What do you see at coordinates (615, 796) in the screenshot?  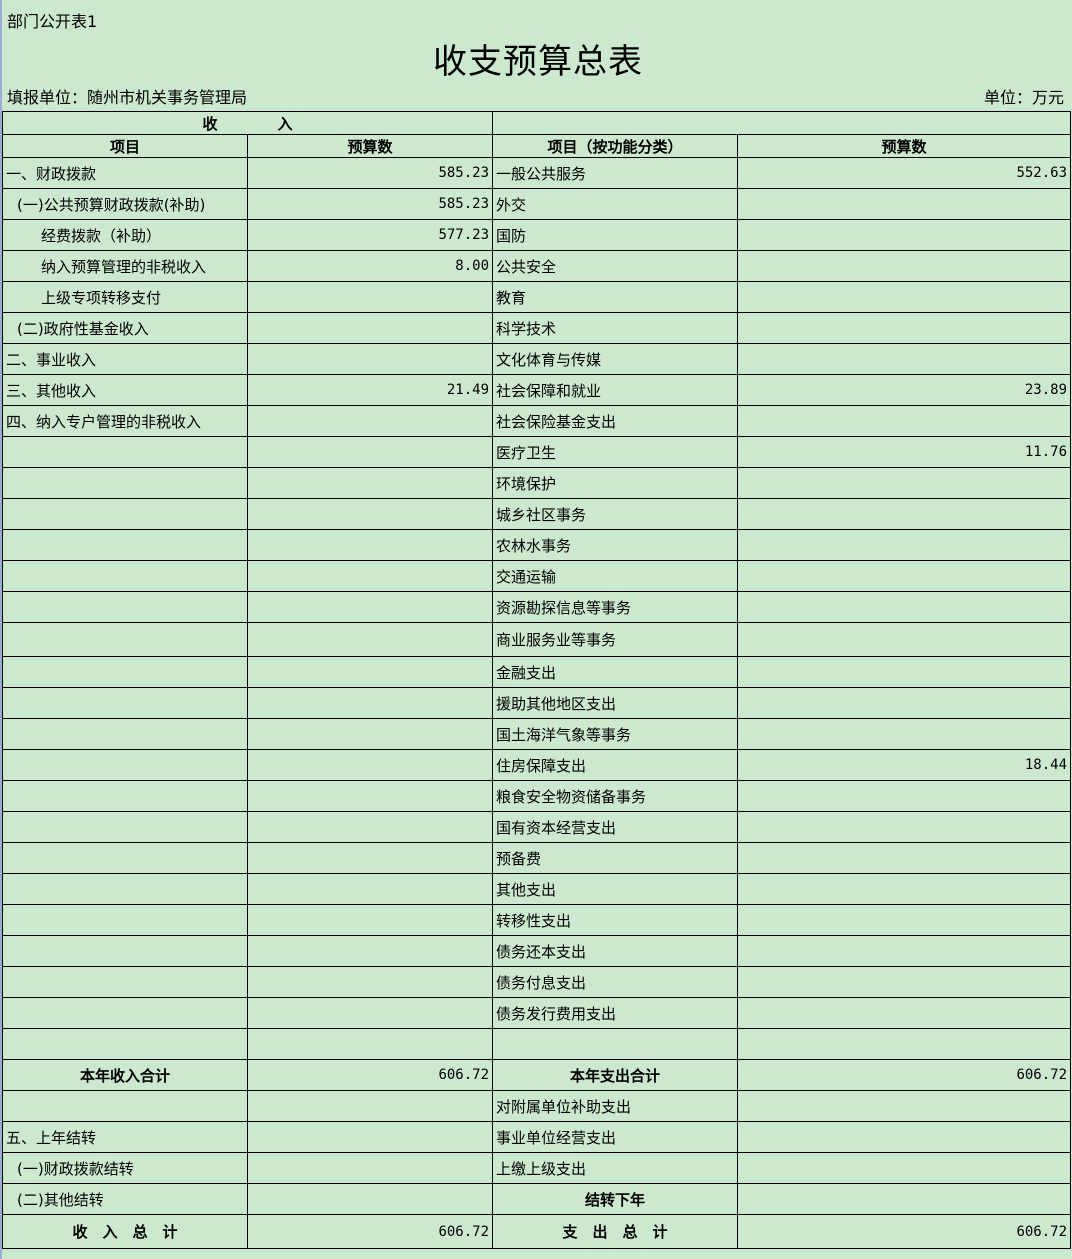 I see `expense-item: 粮食安全物资储备事务` at bounding box center [615, 796].